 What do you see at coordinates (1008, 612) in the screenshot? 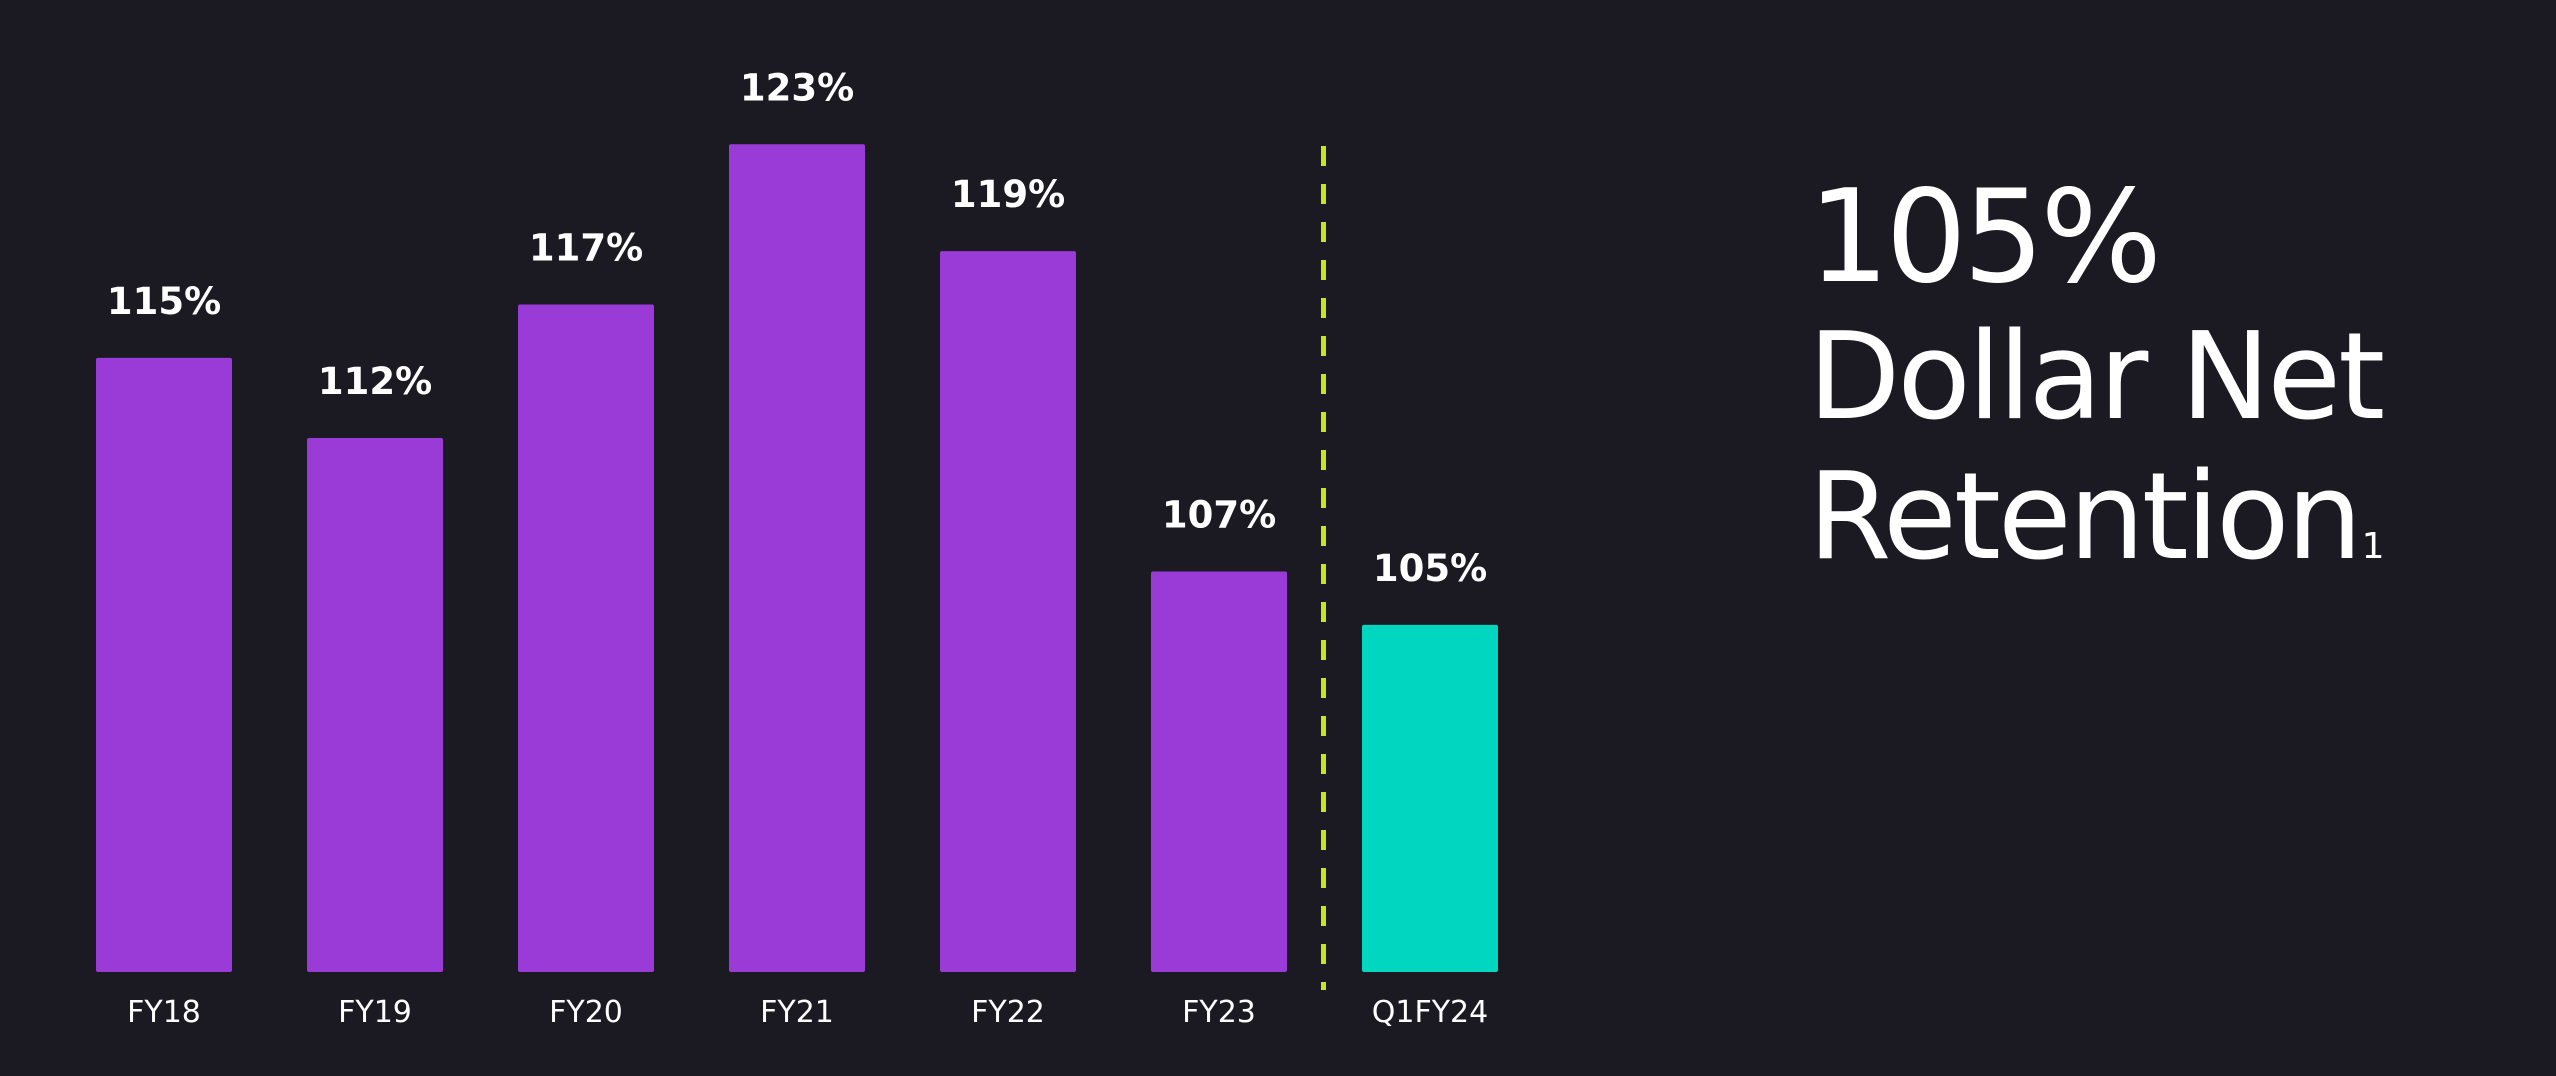
I see `bar-fy22` at bounding box center [1008, 612].